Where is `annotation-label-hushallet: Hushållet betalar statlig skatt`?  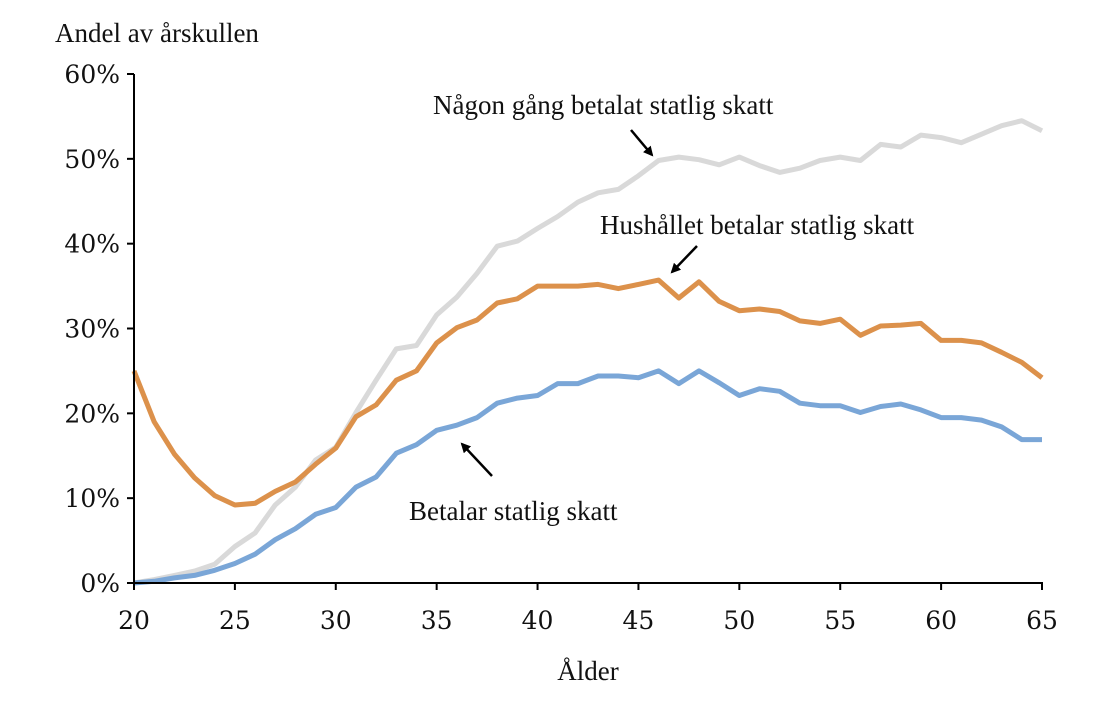 annotation-label-hushallet: Hushållet betalar statlig skatt is located at coordinates (757, 225).